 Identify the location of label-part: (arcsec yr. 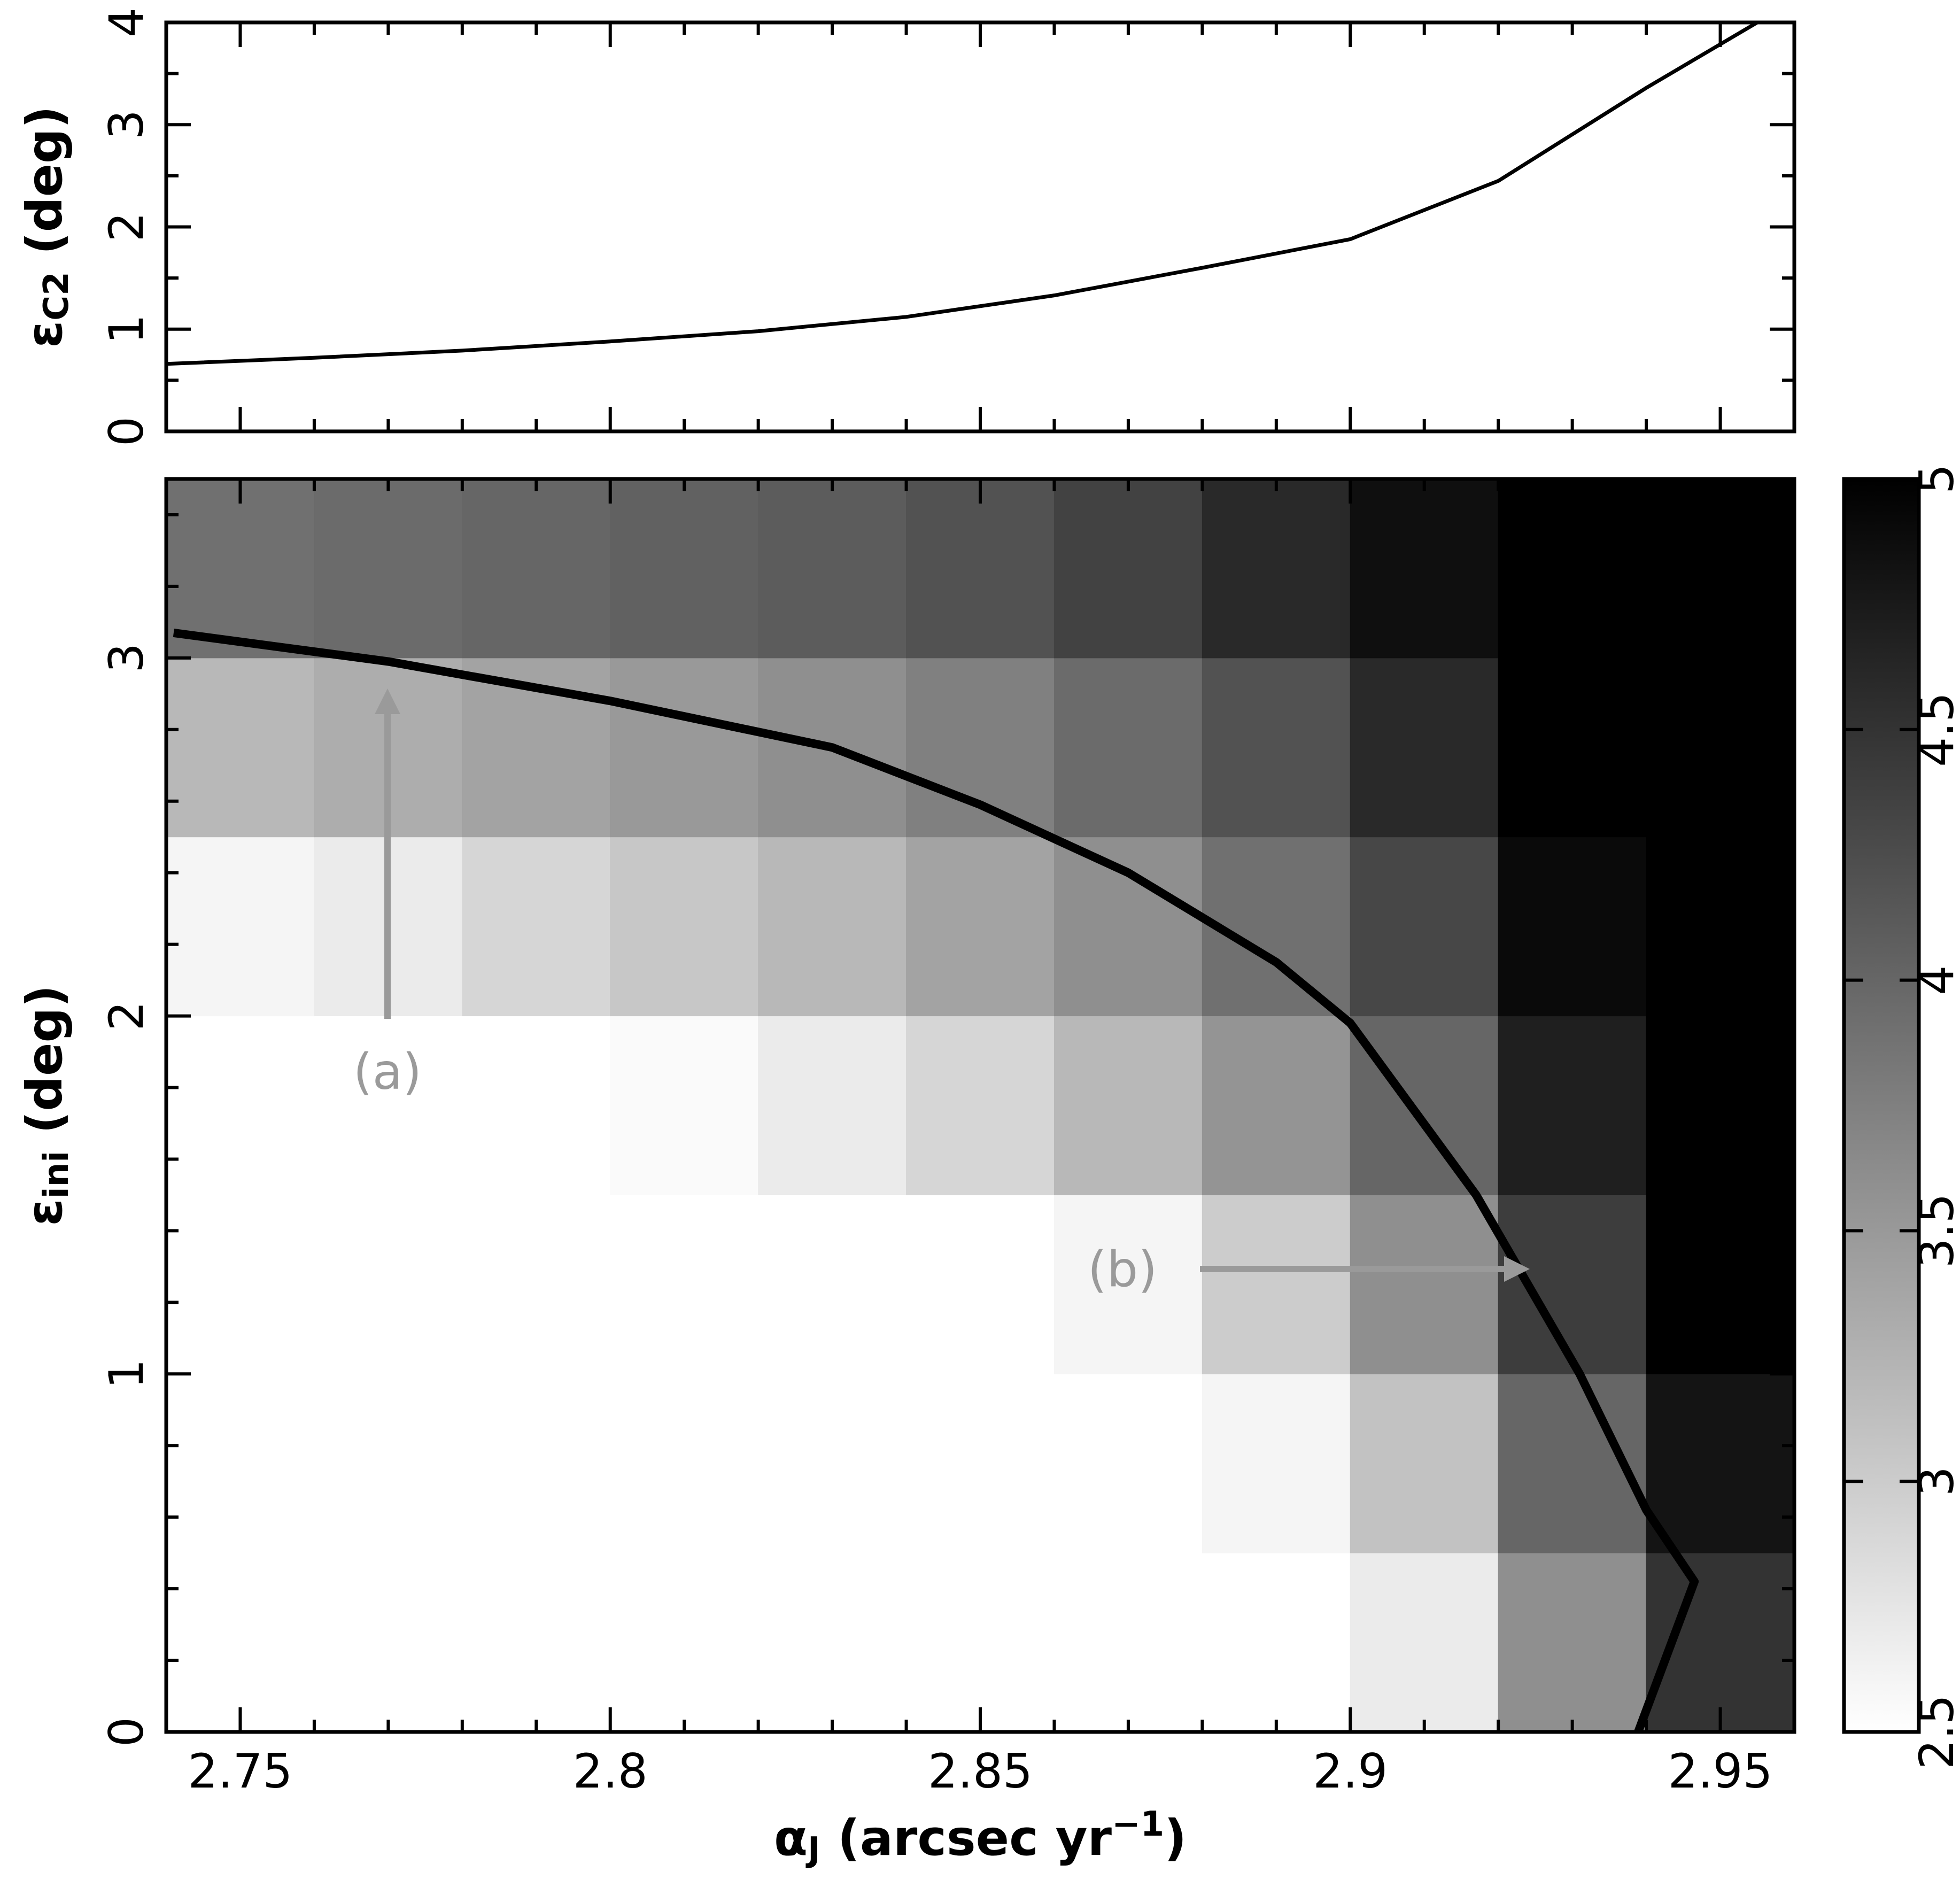
(966, 1838).